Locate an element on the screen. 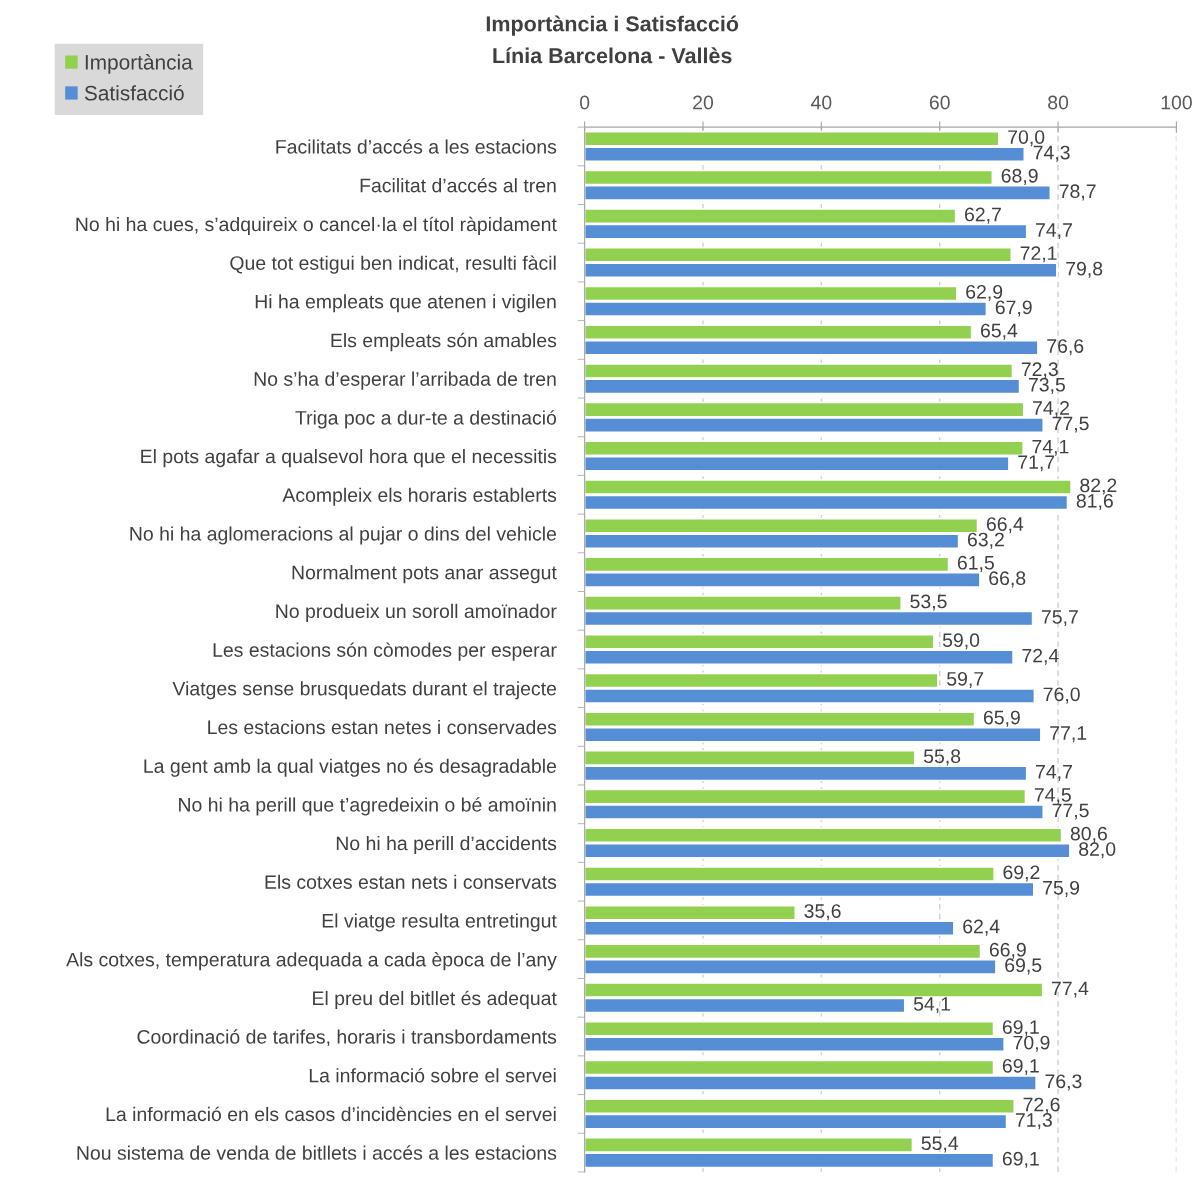 The image size is (1198, 1188). data-label: 74,3 is located at coordinates (1051, 153).